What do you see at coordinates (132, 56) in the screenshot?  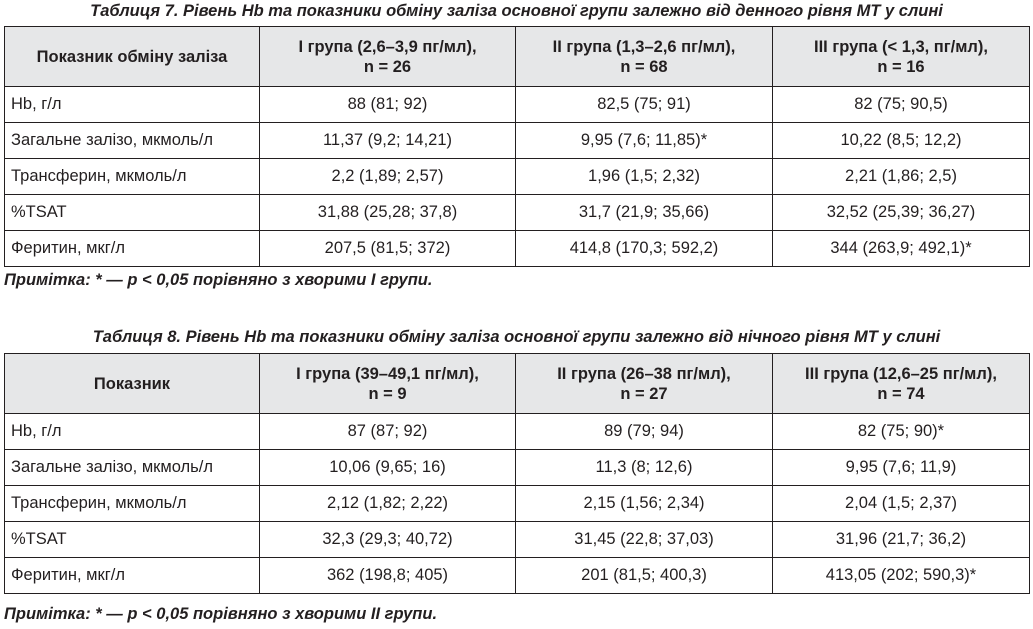 I see `table7-header-parameter: Показник обміну заліза` at bounding box center [132, 56].